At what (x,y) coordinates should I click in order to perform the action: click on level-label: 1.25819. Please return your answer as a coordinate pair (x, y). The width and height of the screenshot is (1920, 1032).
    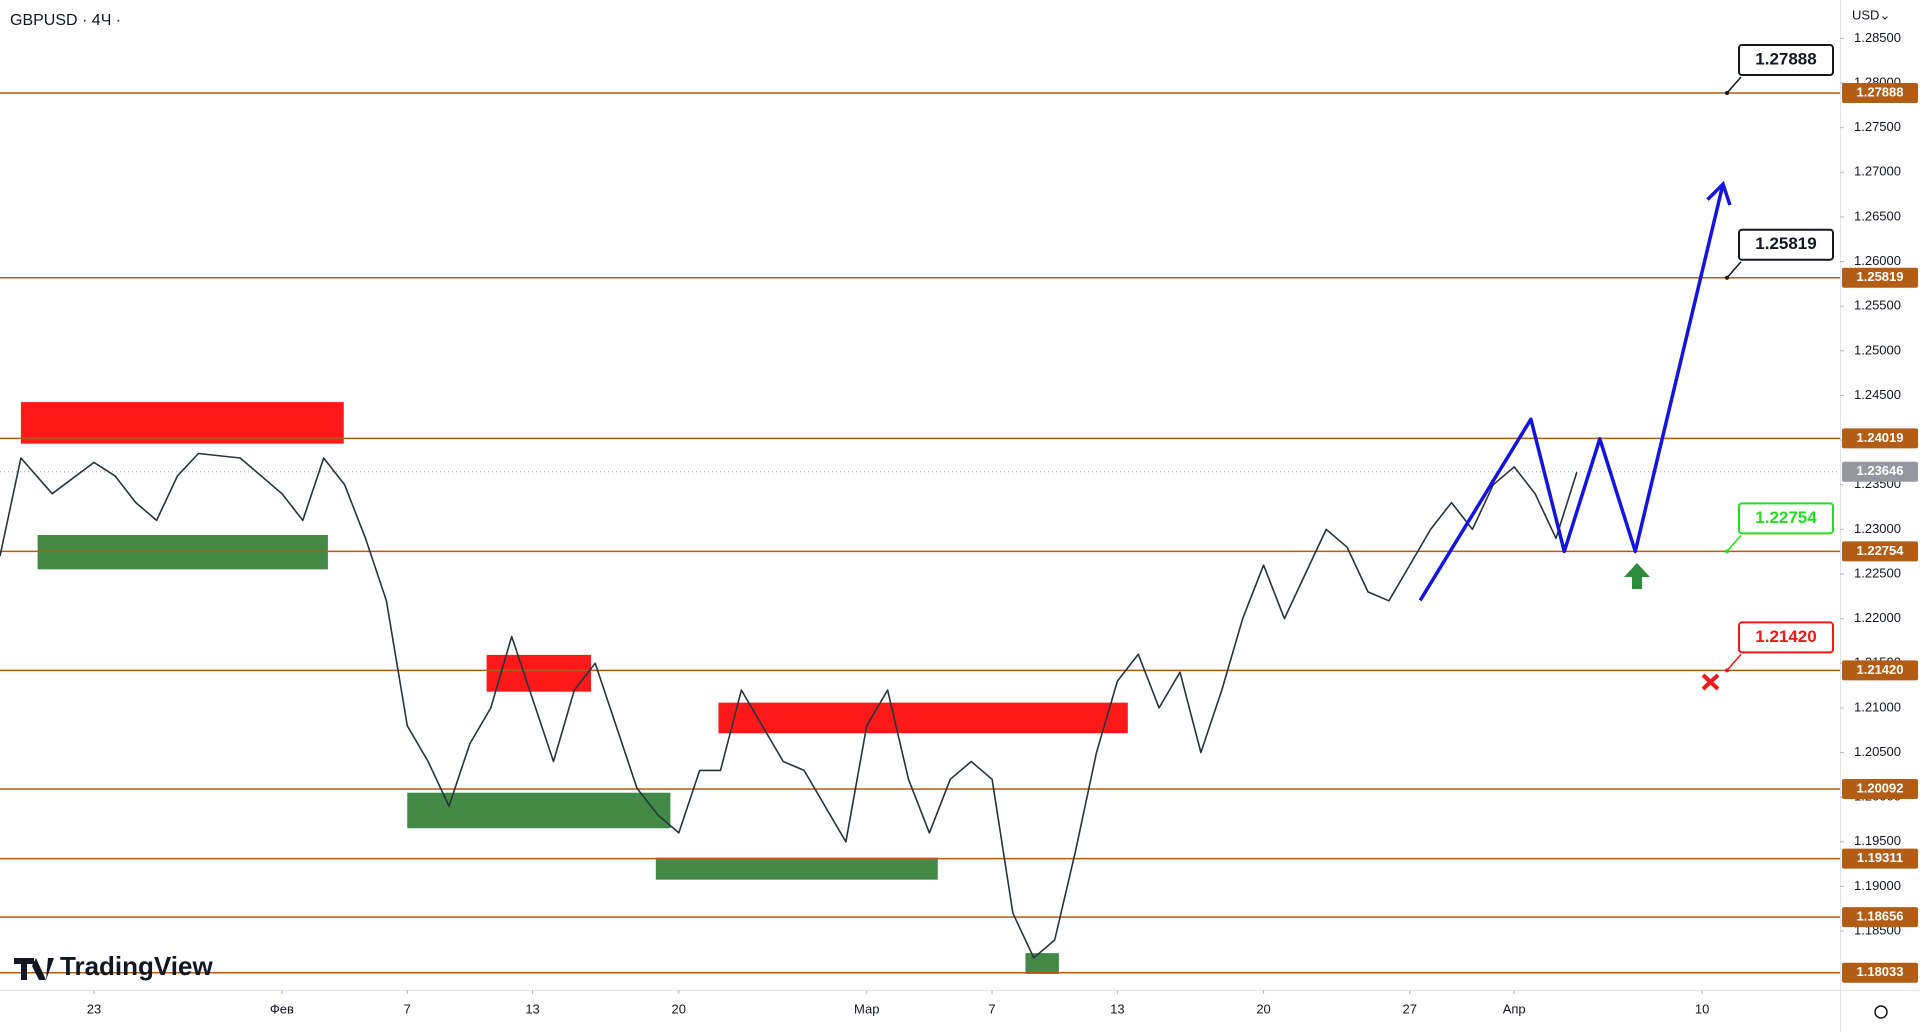
    Looking at the image, I should click on (1880, 276).